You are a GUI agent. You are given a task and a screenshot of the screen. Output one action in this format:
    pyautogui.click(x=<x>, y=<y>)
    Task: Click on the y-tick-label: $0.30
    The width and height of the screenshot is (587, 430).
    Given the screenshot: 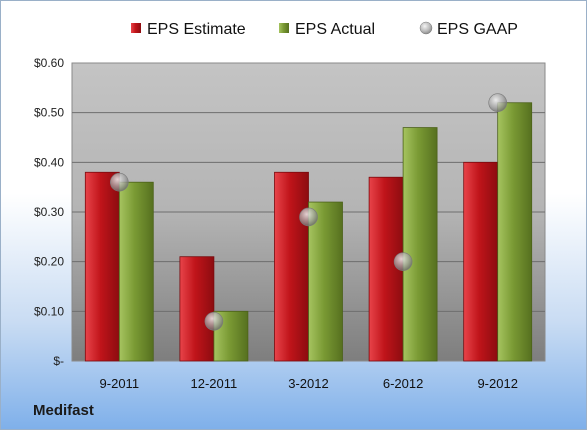 What is the action you would take?
    pyautogui.click(x=49, y=212)
    